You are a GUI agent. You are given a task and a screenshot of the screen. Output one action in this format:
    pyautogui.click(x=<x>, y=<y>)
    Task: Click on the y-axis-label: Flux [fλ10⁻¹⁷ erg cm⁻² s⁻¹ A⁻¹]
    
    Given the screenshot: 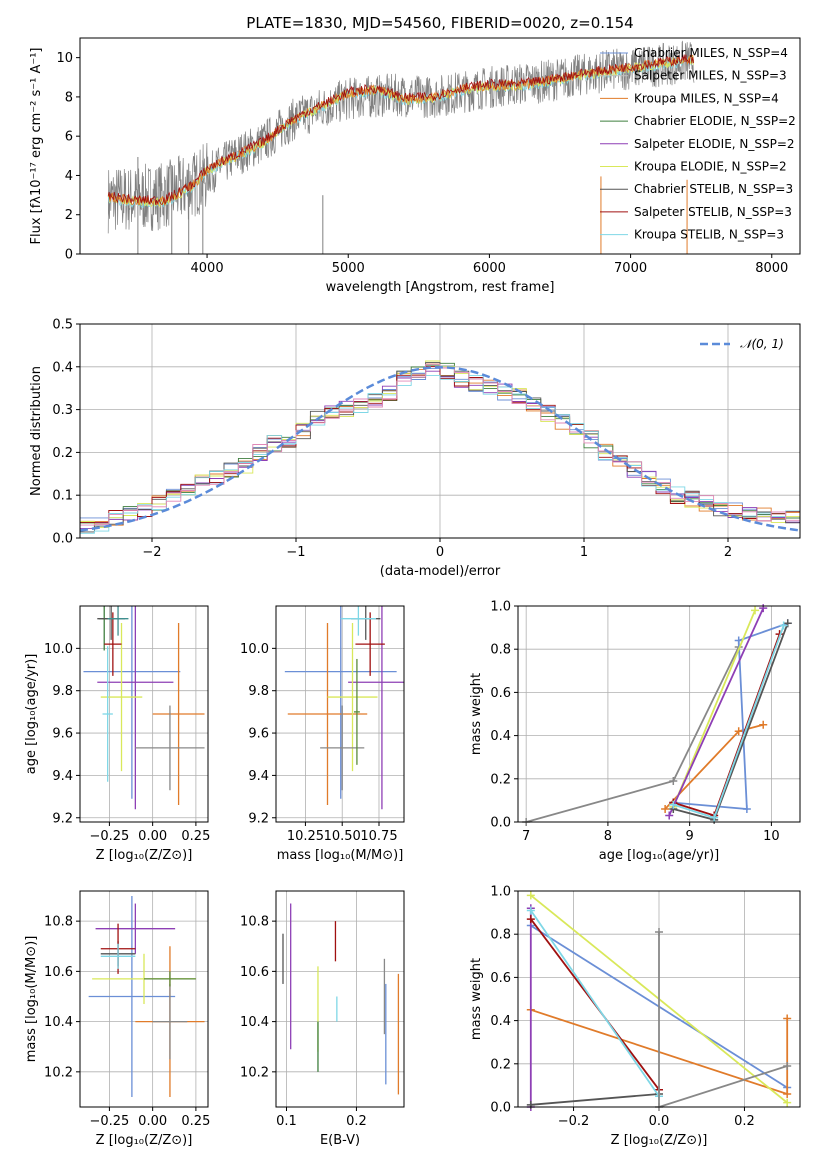 What is the action you would take?
    pyautogui.click(x=36, y=146)
    